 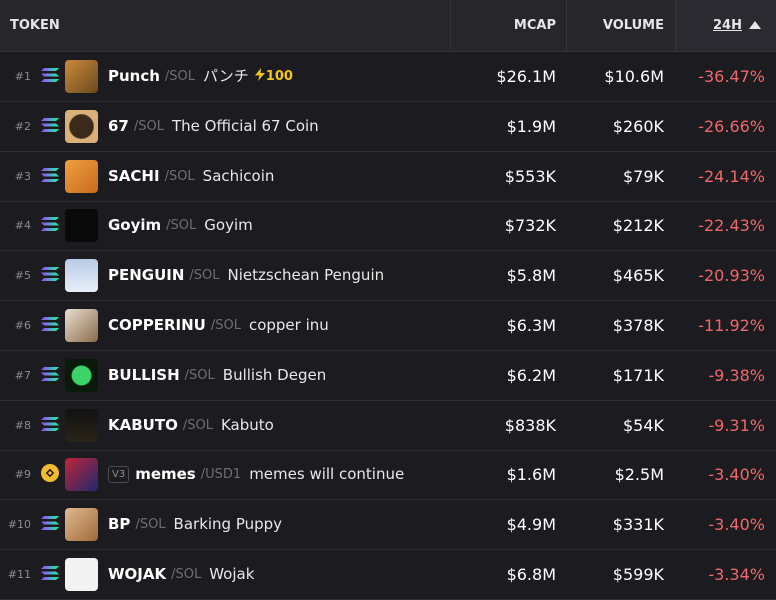 What do you see at coordinates (191, 425) in the screenshot?
I see `token-cell: KABUTO/SOL Kabuto` at bounding box center [191, 425].